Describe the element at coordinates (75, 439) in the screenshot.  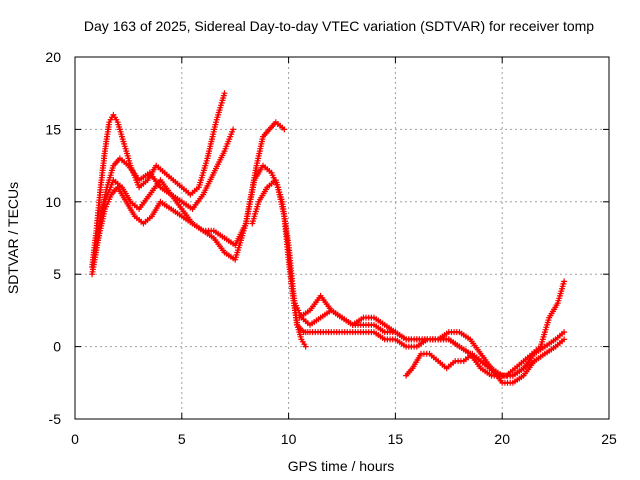
I see `x-tick-label: 0` at that location.